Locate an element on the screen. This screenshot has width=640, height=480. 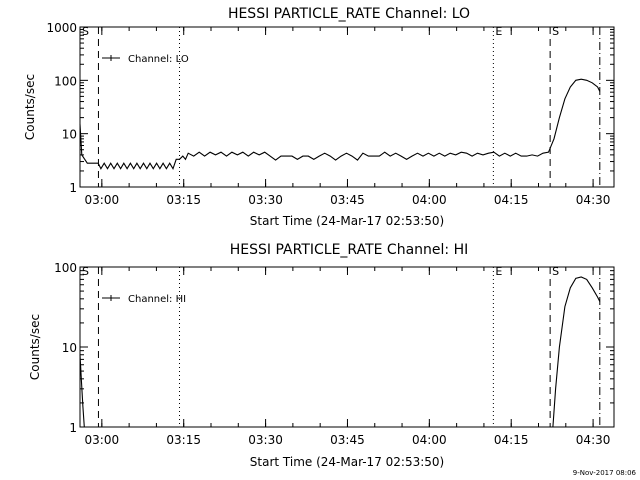
x-axis-label-lo: Start Time (24-Mar-17 02:53:50) is located at coordinates (347, 221).